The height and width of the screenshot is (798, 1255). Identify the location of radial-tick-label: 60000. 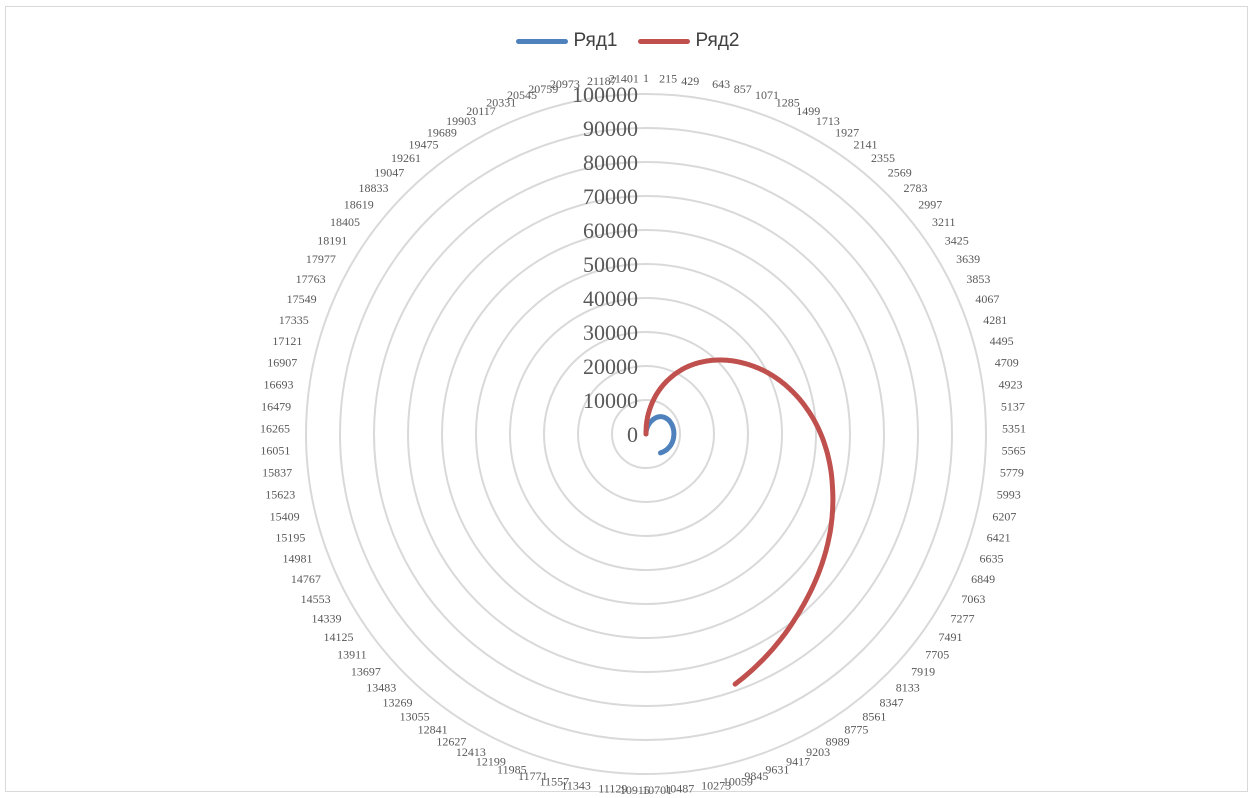
(610, 230).